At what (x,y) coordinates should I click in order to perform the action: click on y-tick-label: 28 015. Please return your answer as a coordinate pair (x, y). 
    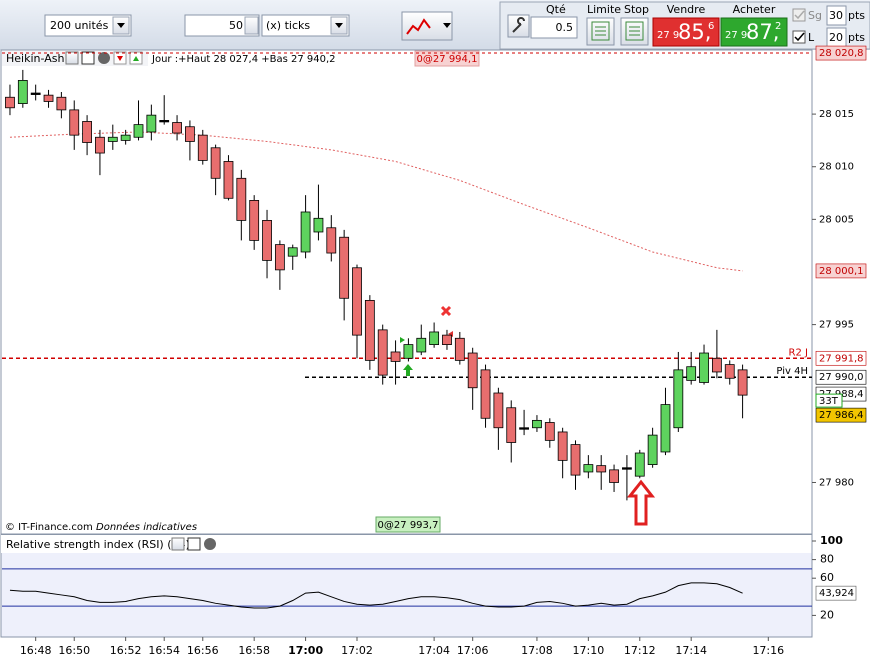
    Looking at the image, I should click on (836, 114).